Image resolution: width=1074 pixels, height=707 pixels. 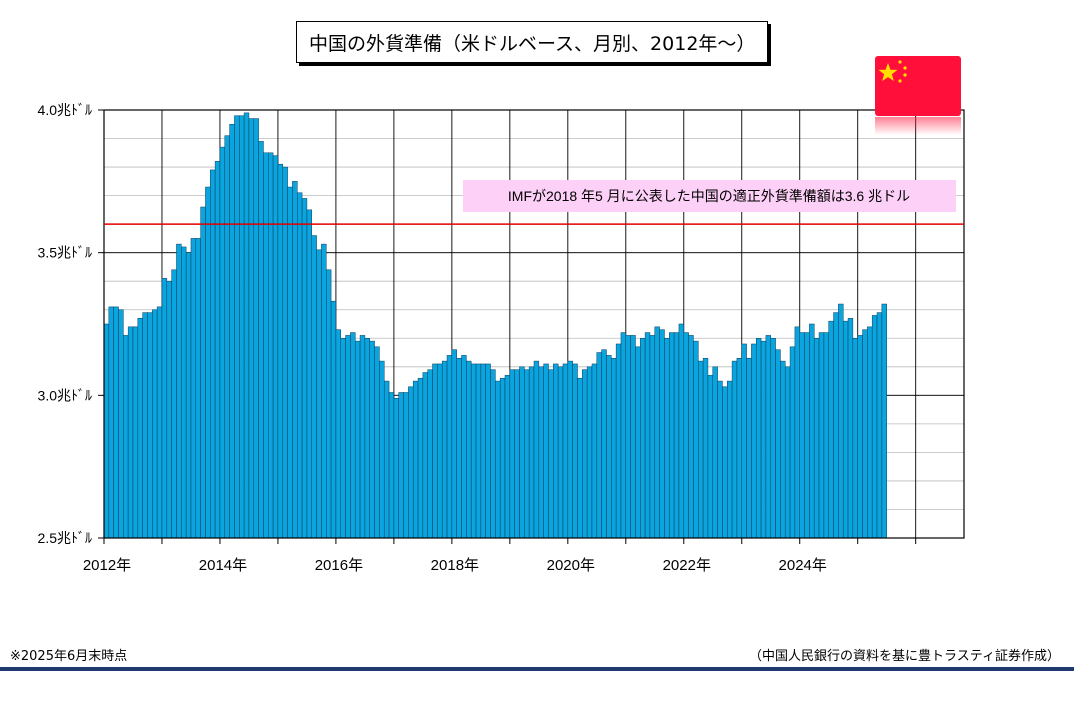 What do you see at coordinates (803, 565) in the screenshot?
I see `x-tick-label: 2024年` at bounding box center [803, 565].